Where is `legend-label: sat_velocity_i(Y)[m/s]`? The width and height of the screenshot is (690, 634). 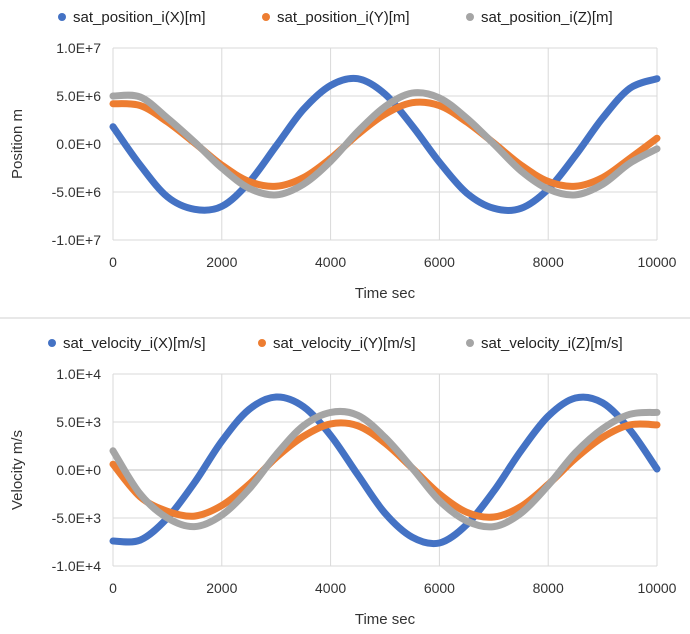
legend-label: sat_velocity_i(Y)[m/s] is located at coordinates (344, 343).